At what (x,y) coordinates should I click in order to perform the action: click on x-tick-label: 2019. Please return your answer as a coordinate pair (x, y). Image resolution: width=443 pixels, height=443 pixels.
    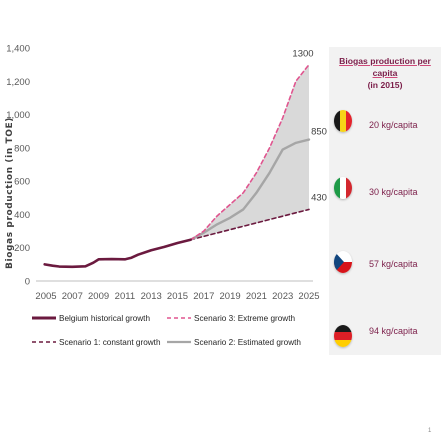
    Looking at the image, I should click on (230, 296).